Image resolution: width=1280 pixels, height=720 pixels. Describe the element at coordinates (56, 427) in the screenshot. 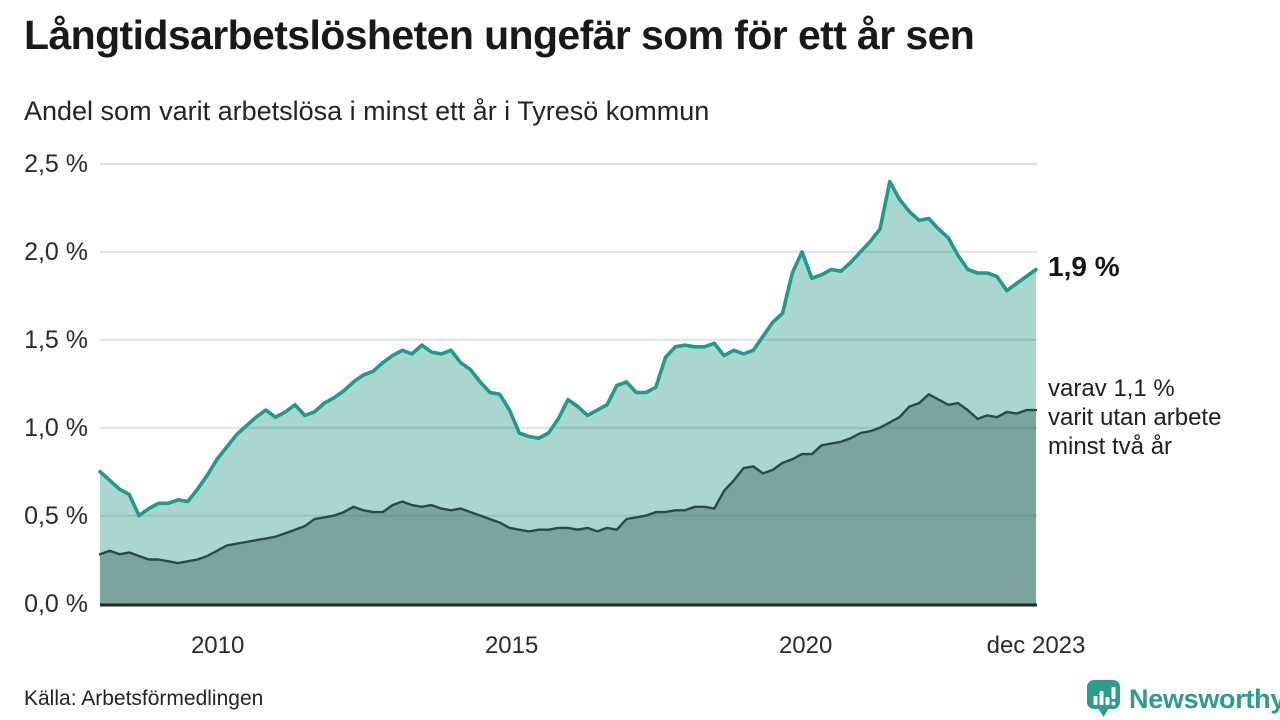

I see `y-tick-label: 1,0 %` at that location.